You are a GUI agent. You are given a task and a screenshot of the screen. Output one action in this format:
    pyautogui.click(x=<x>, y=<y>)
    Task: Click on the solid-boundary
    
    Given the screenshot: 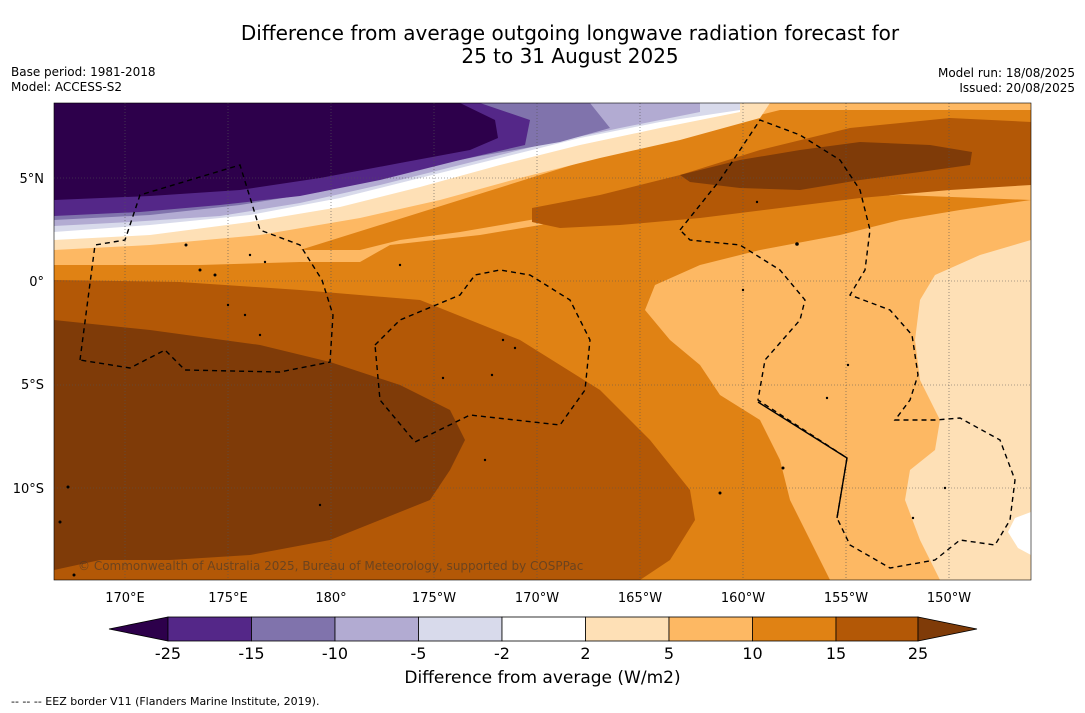 What is the action you would take?
    pyautogui.click(x=802, y=460)
    